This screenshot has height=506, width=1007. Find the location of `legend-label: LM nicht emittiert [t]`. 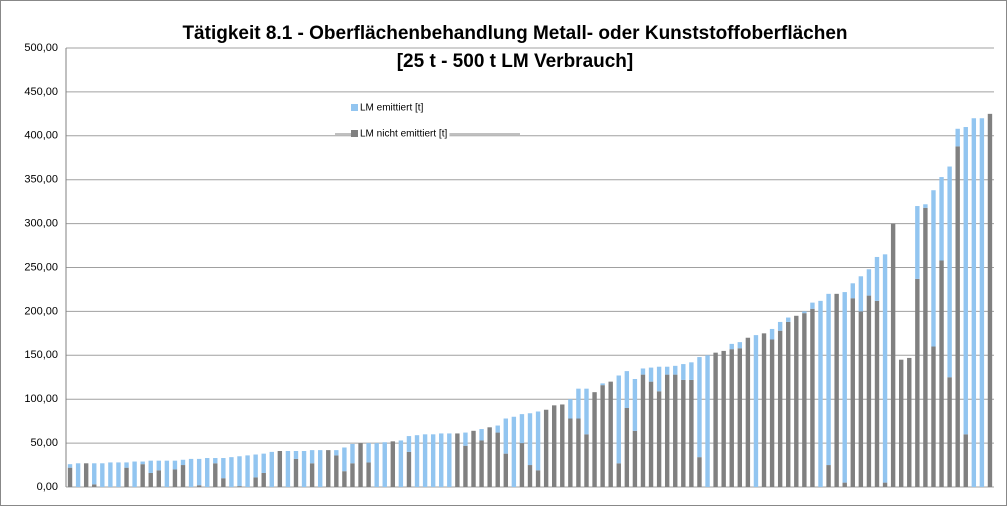

legend-label: LM nicht emittiert [t] is located at coordinates (403, 134).